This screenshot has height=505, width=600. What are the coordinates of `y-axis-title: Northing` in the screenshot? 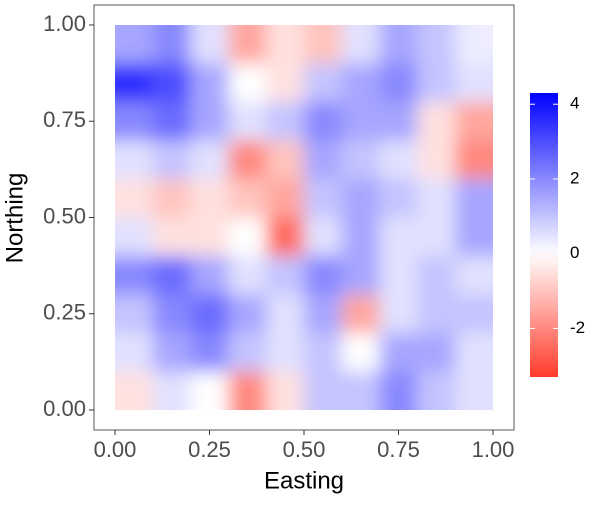 It's located at (14, 218).